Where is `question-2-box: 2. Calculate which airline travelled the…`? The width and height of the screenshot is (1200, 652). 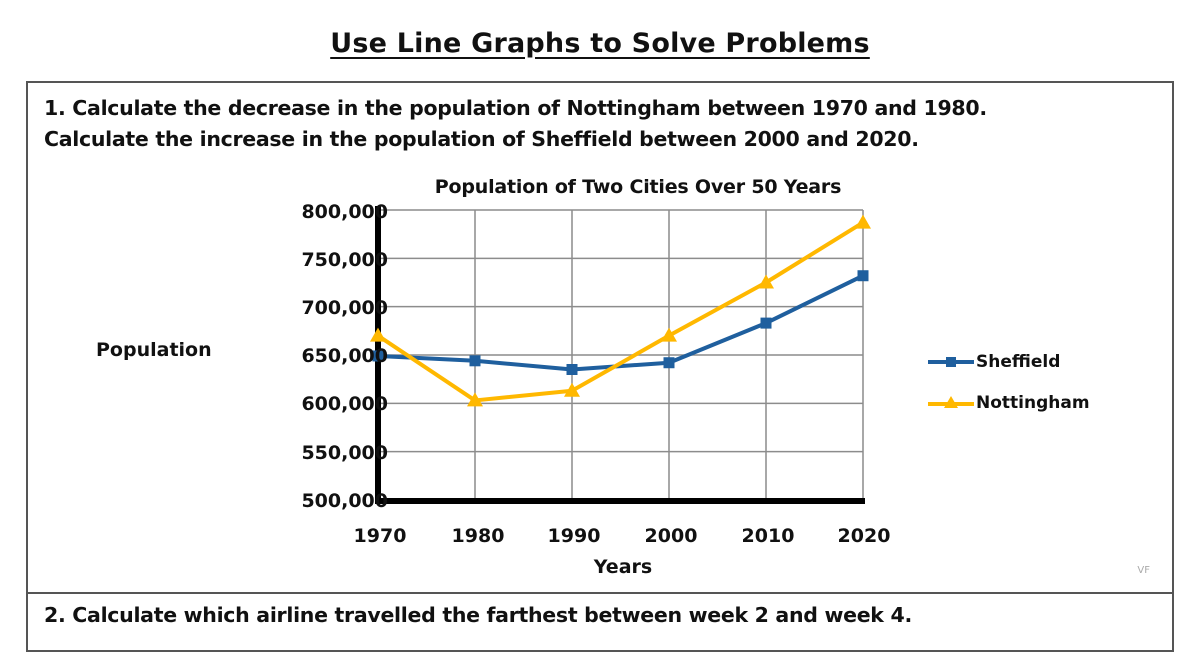 question-2-box: 2. Calculate which airline travelled the… is located at coordinates (600, 622).